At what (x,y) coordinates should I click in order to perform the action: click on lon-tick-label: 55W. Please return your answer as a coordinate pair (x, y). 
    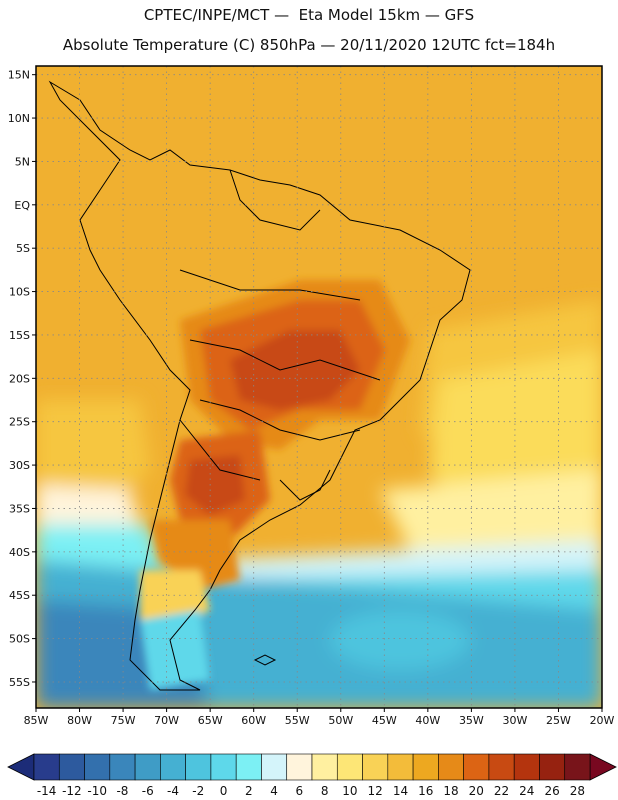
    Looking at the image, I should click on (297, 720).